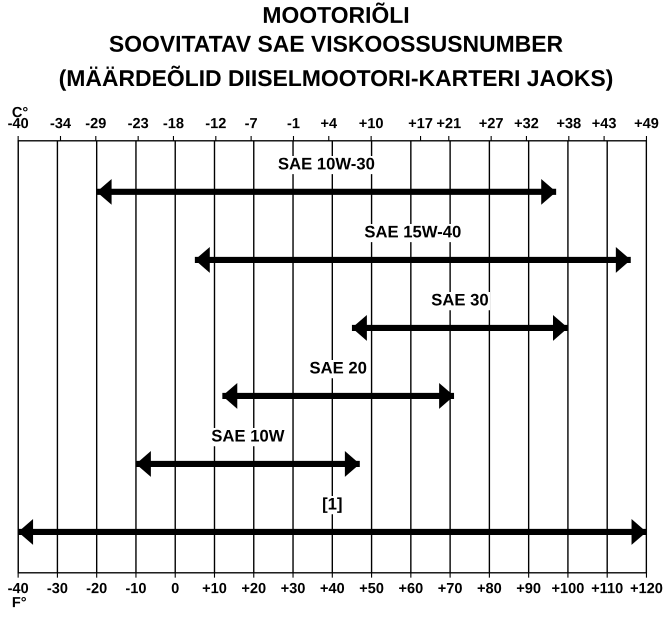 Image resolution: width=672 pixels, height=626 pixels. I want to click on x2-tick-label: -23, so click(138, 123).